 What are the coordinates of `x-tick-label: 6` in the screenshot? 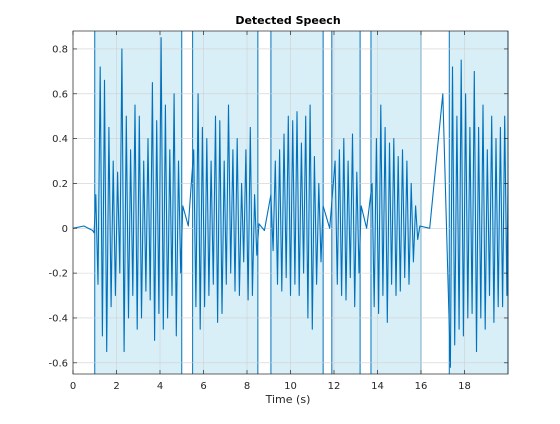 It's located at (203, 386).